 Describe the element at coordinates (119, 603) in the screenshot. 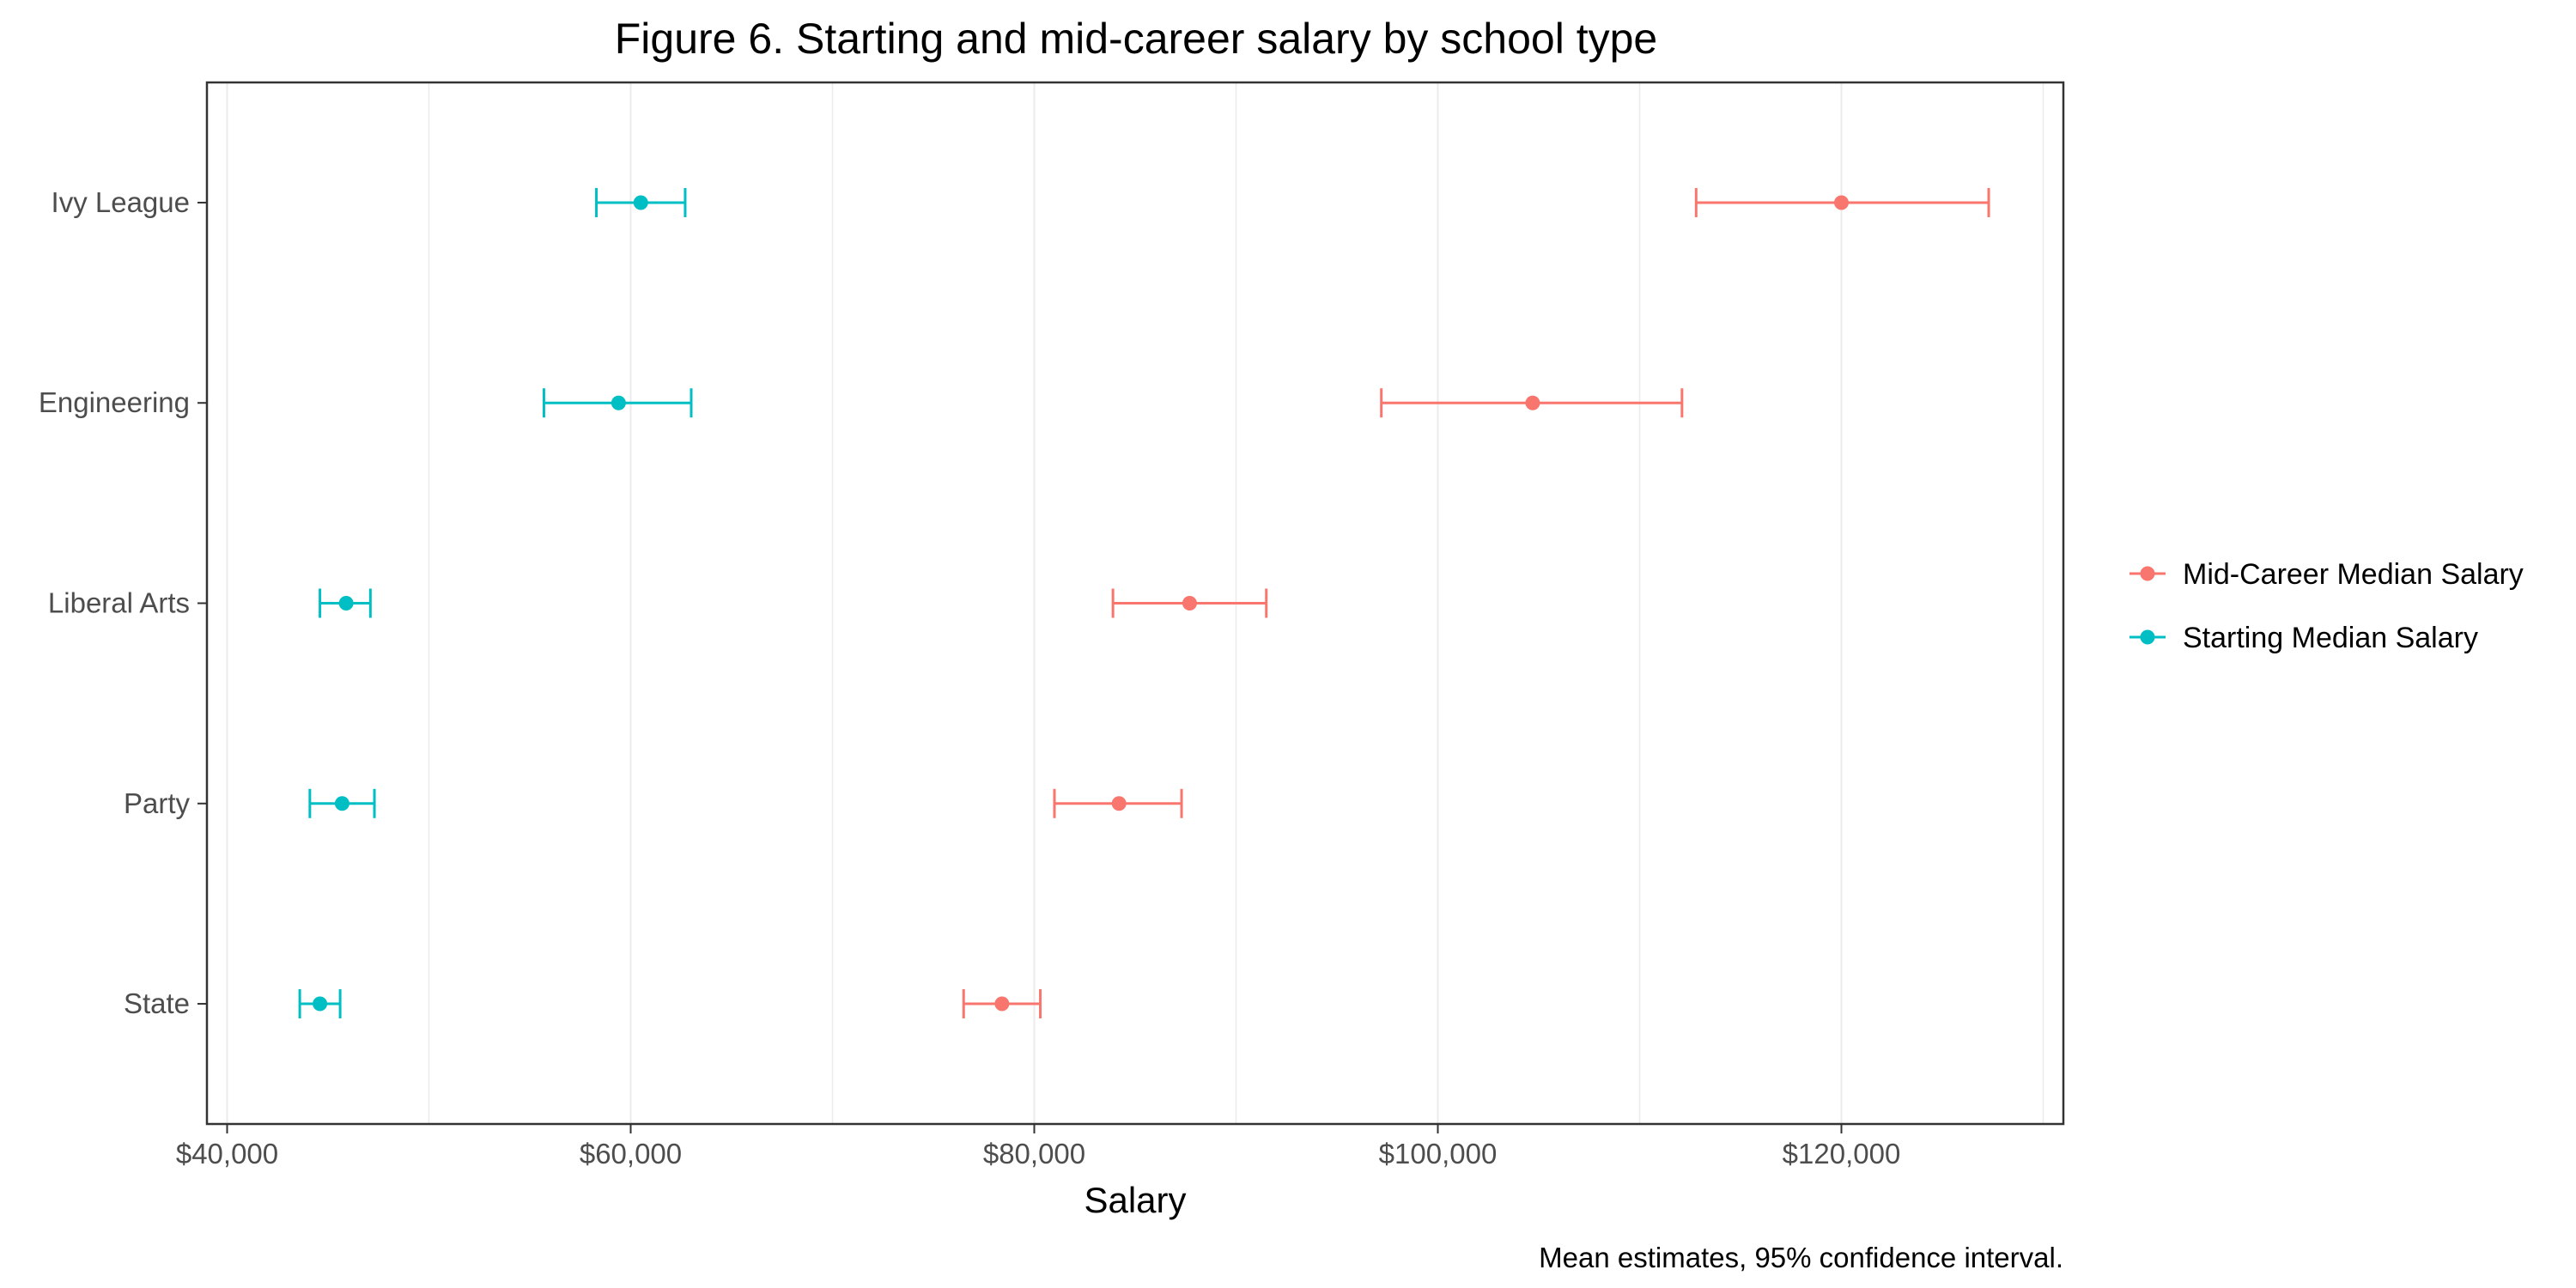

I see `y-tick-label: Liberal Arts` at that location.